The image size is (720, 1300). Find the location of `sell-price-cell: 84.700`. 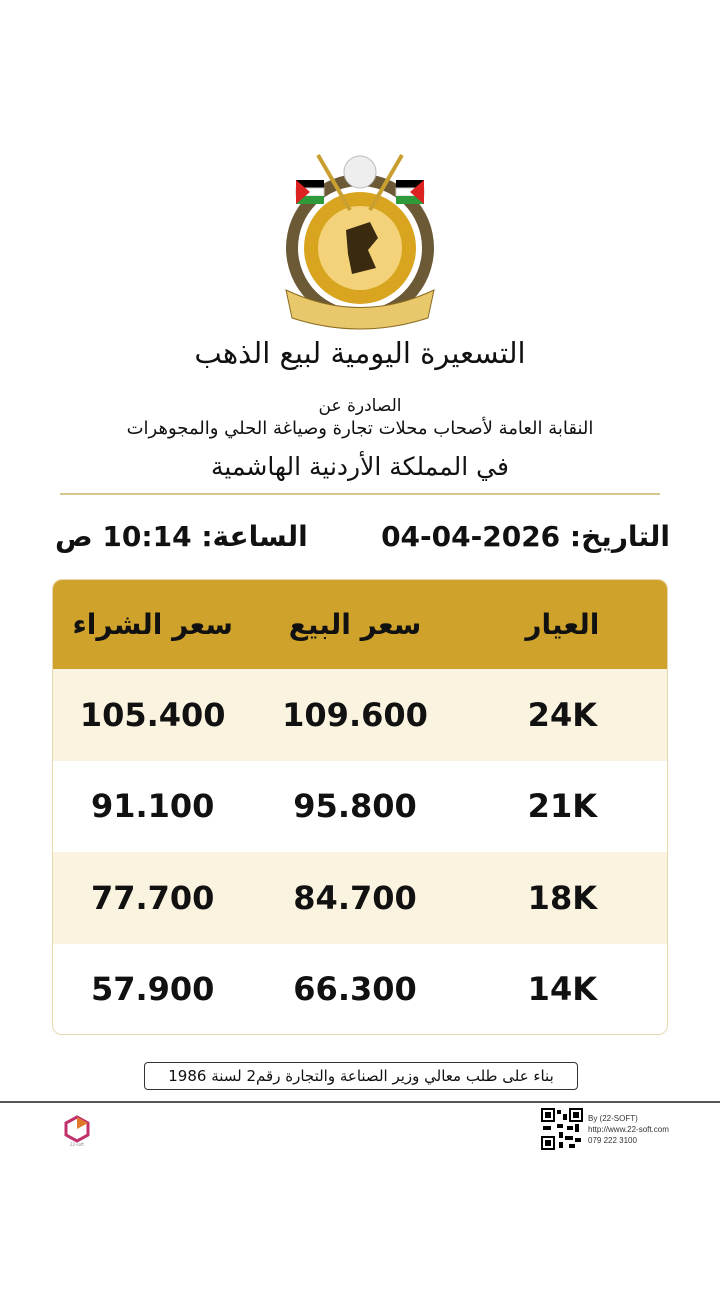

sell-price-cell: 84.700 is located at coordinates (355, 897).